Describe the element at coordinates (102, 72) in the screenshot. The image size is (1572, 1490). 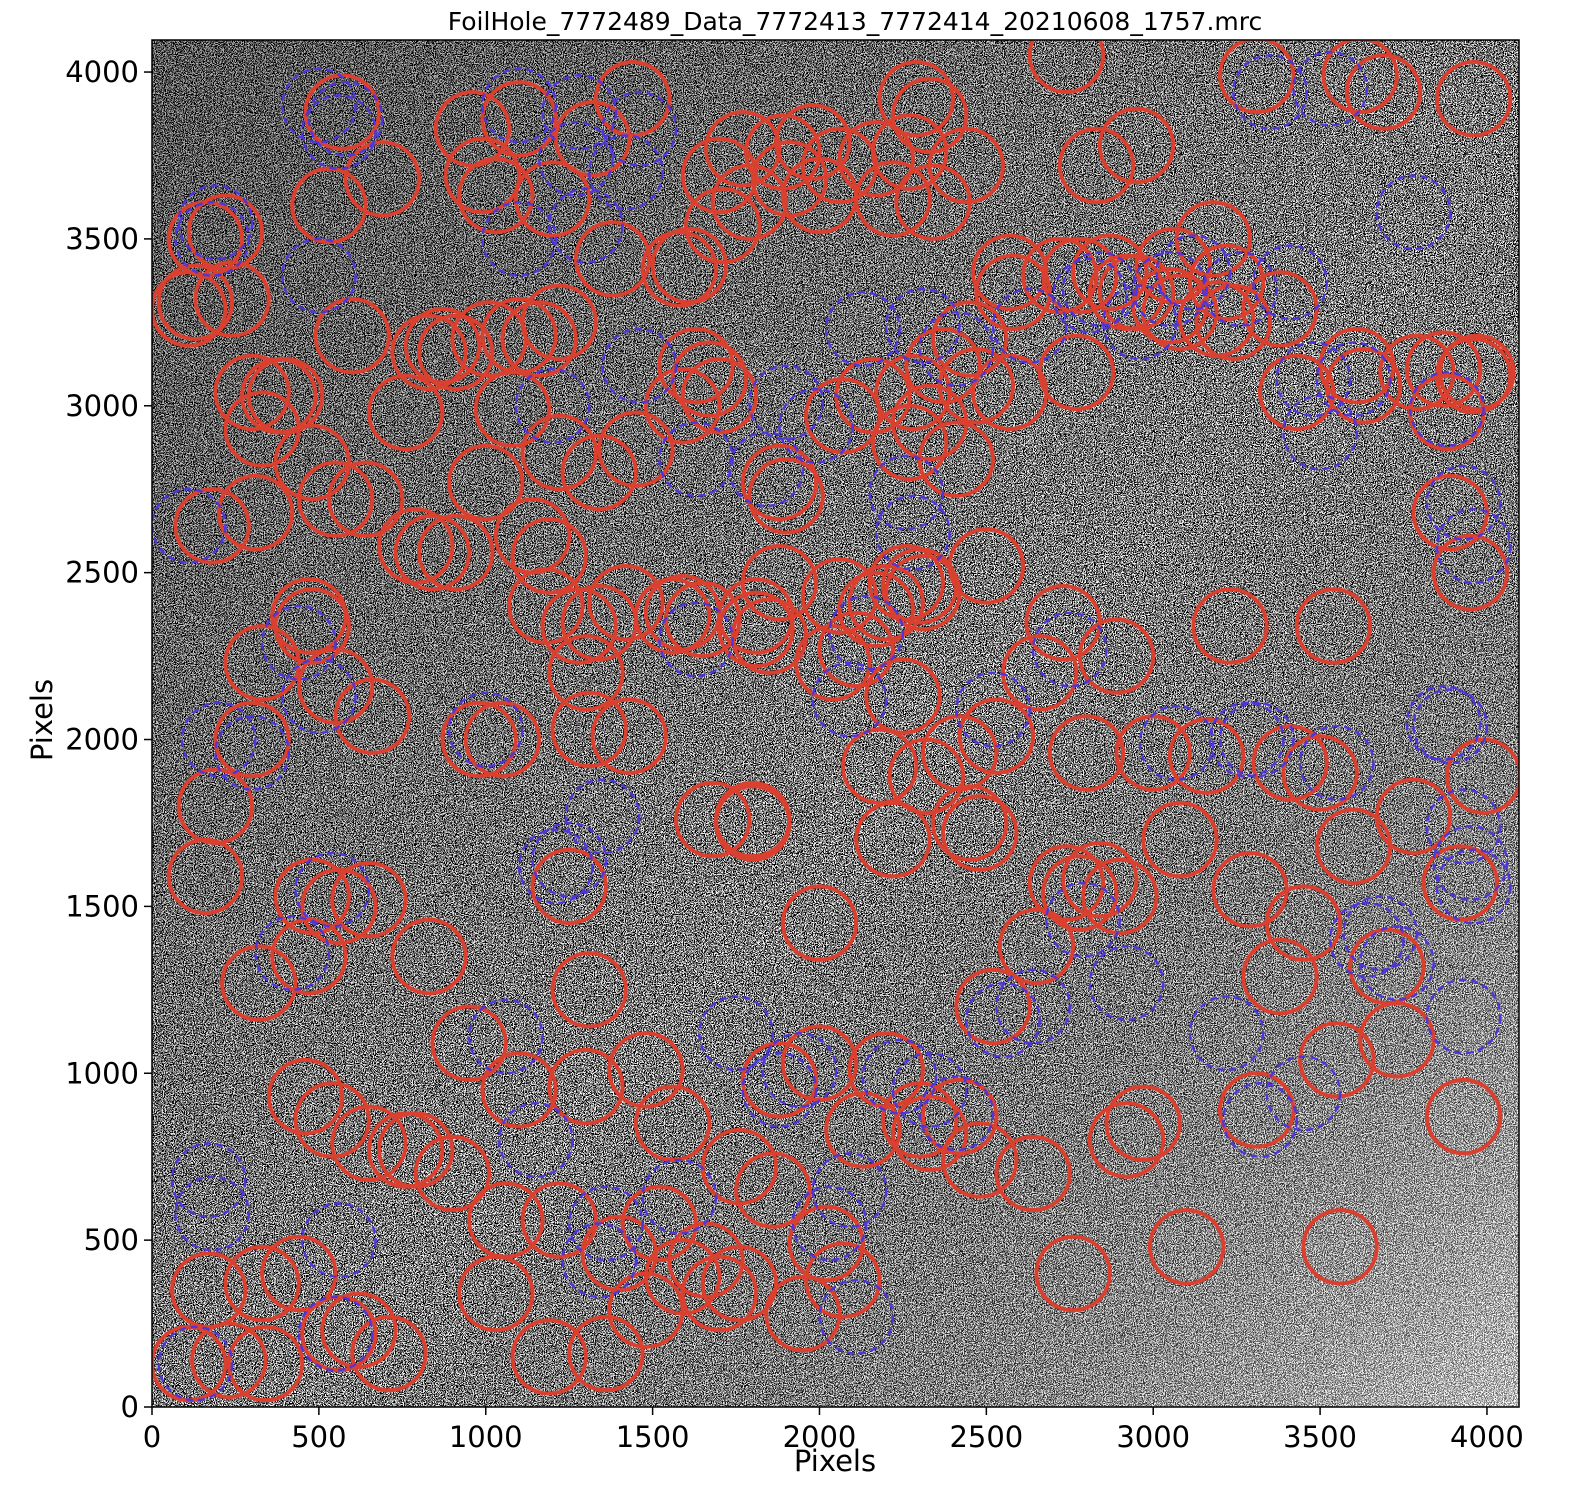
I see `y-tick-label: 4000` at that location.